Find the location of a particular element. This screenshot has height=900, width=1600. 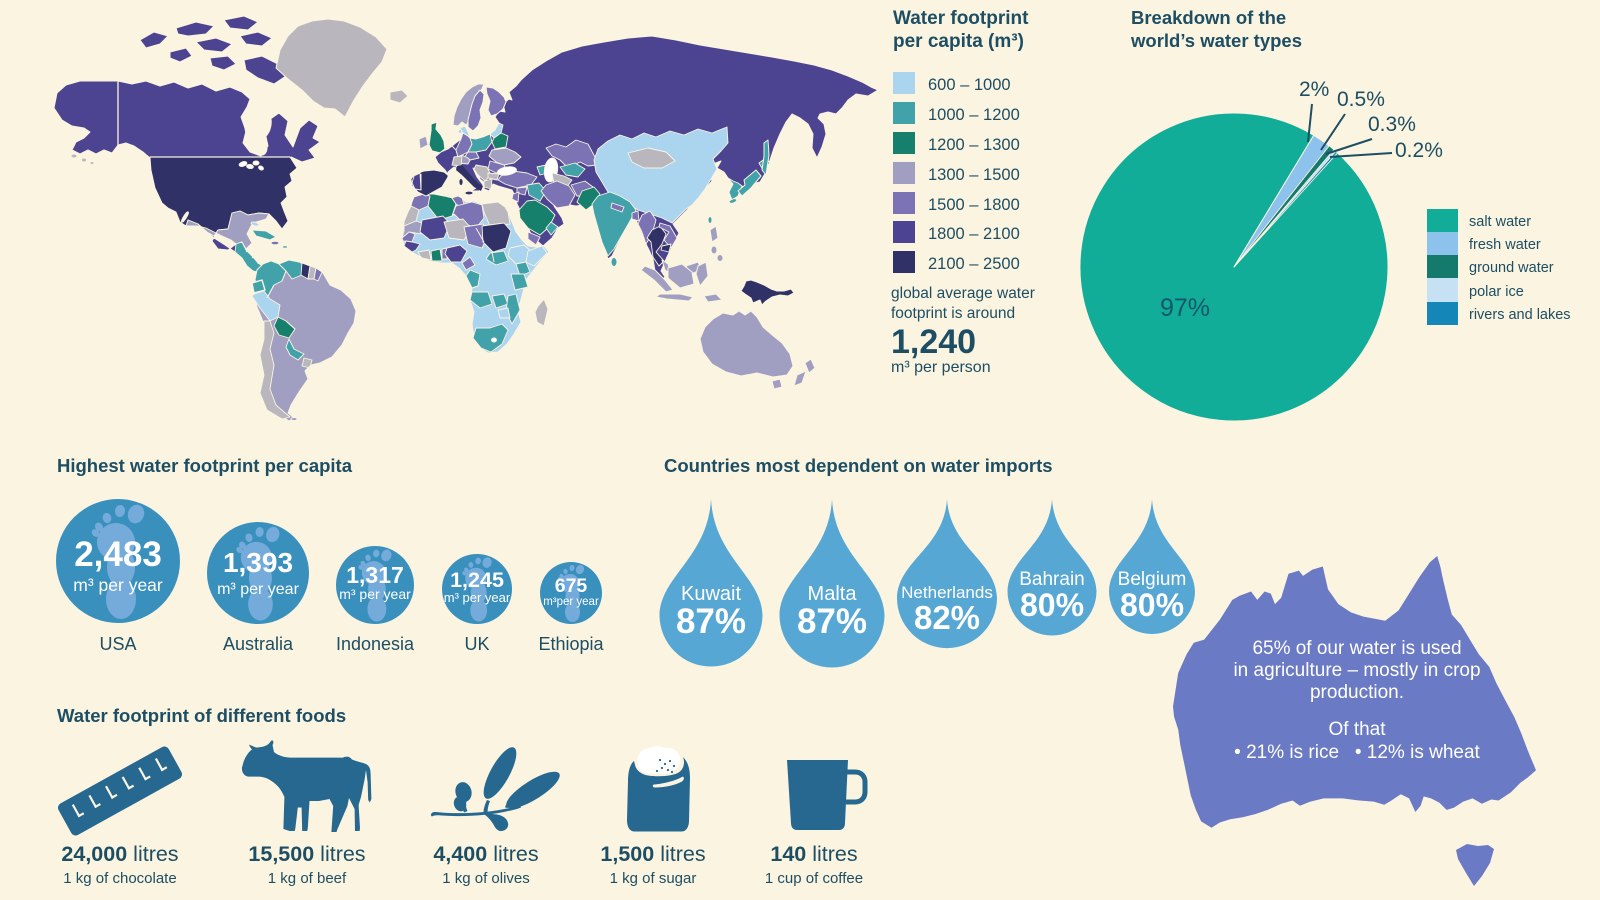

svg-text: production. is located at coordinates (1357, 692).